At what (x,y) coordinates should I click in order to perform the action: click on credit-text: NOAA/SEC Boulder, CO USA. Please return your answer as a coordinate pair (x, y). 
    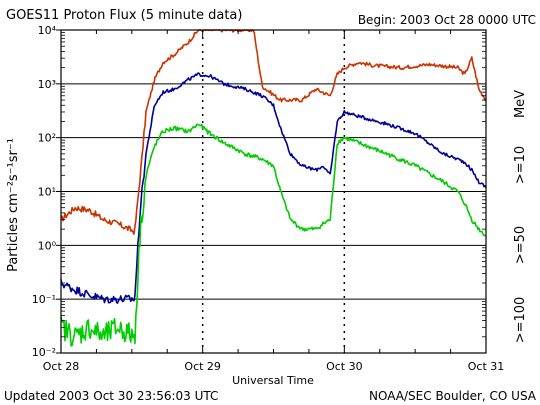
    Looking at the image, I should click on (453, 396).